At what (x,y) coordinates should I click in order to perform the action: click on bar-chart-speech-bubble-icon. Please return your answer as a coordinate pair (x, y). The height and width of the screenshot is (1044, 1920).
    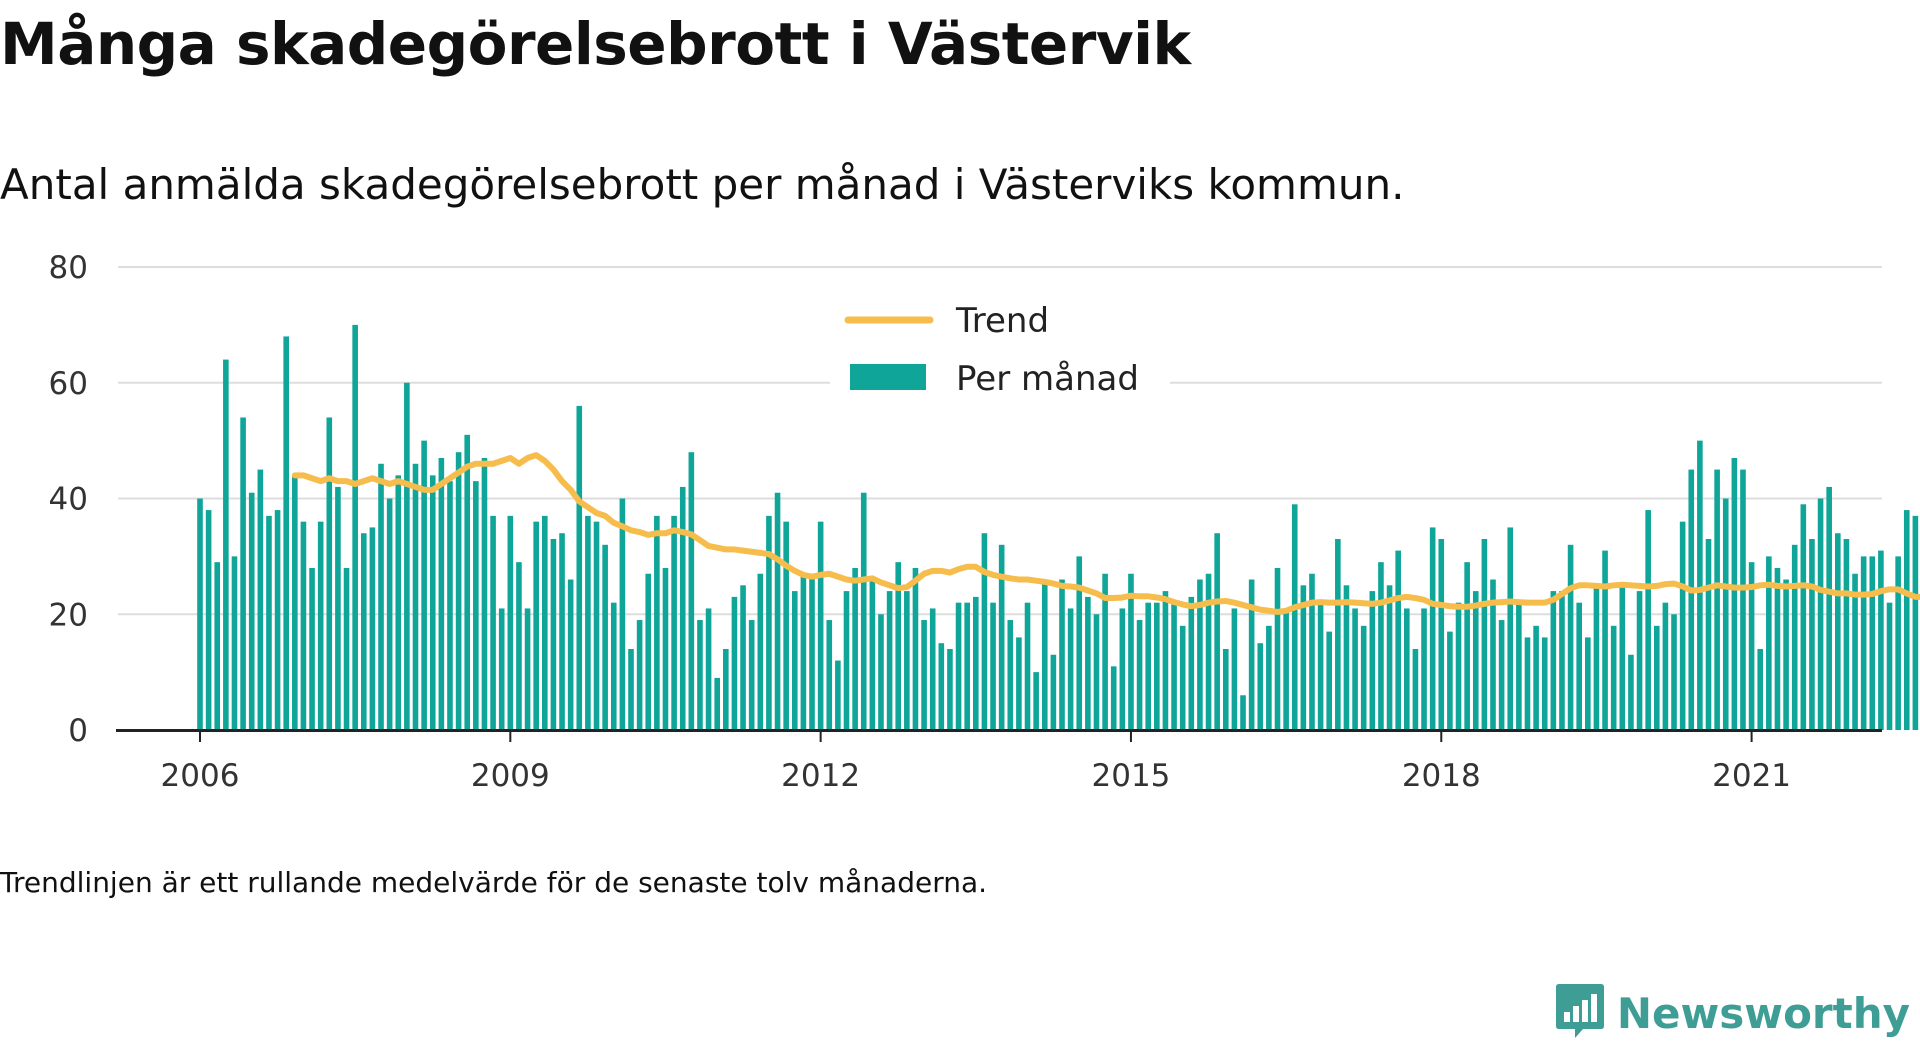
    Looking at the image, I should click on (1580, 1013).